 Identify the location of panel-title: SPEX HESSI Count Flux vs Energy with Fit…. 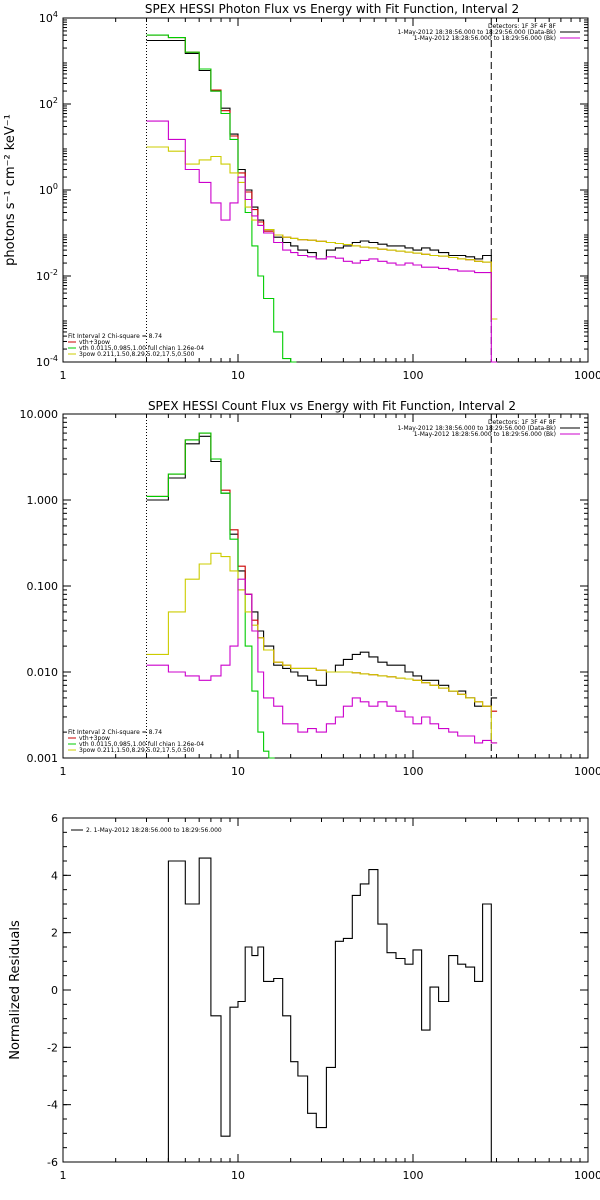
(332, 406).